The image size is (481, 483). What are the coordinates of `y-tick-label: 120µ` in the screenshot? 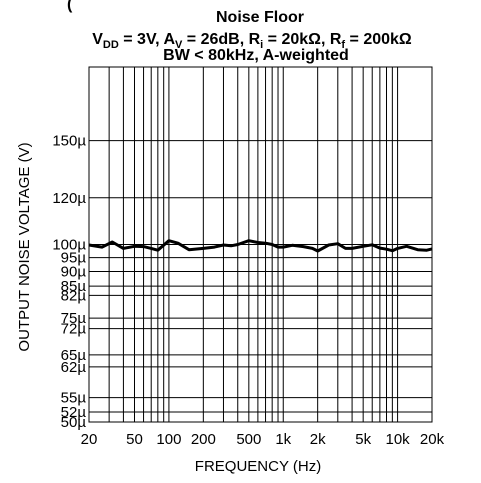 It's located at (69, 198).